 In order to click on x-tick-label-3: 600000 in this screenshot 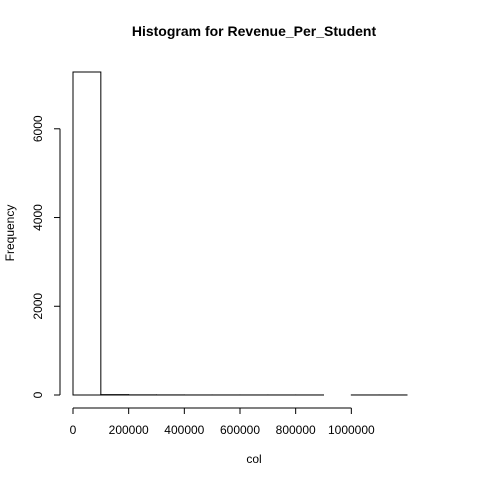, I will do `click(240, 430)`.